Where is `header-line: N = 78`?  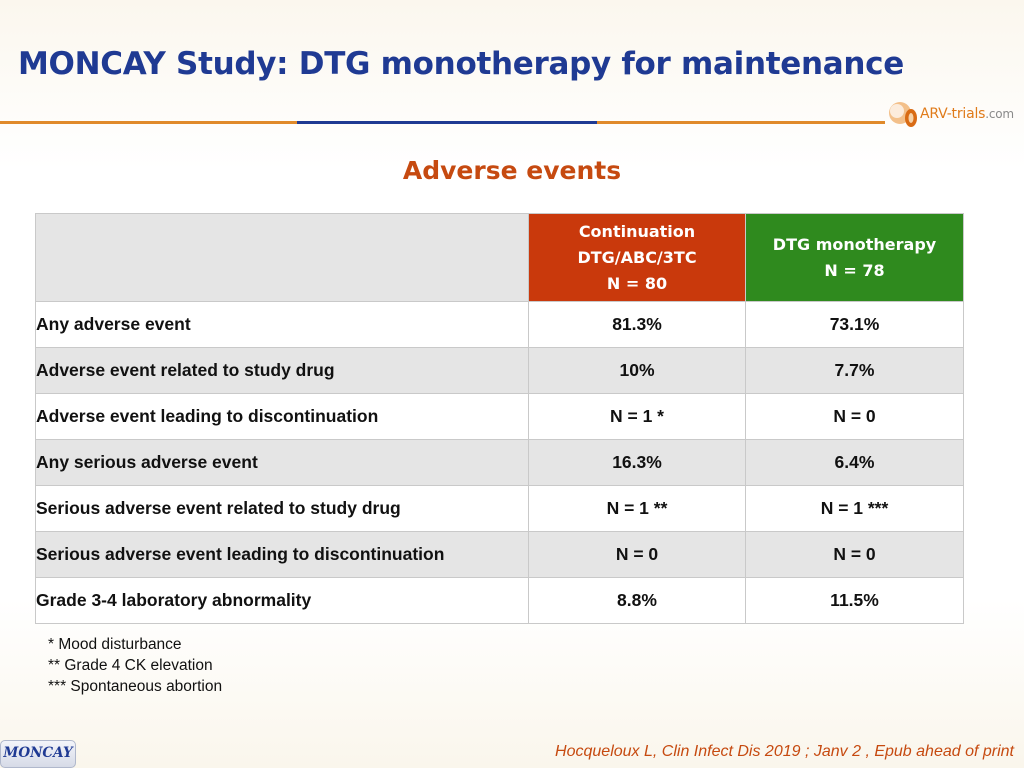 header-line: N = 78 is located at coordinates (854, 270).